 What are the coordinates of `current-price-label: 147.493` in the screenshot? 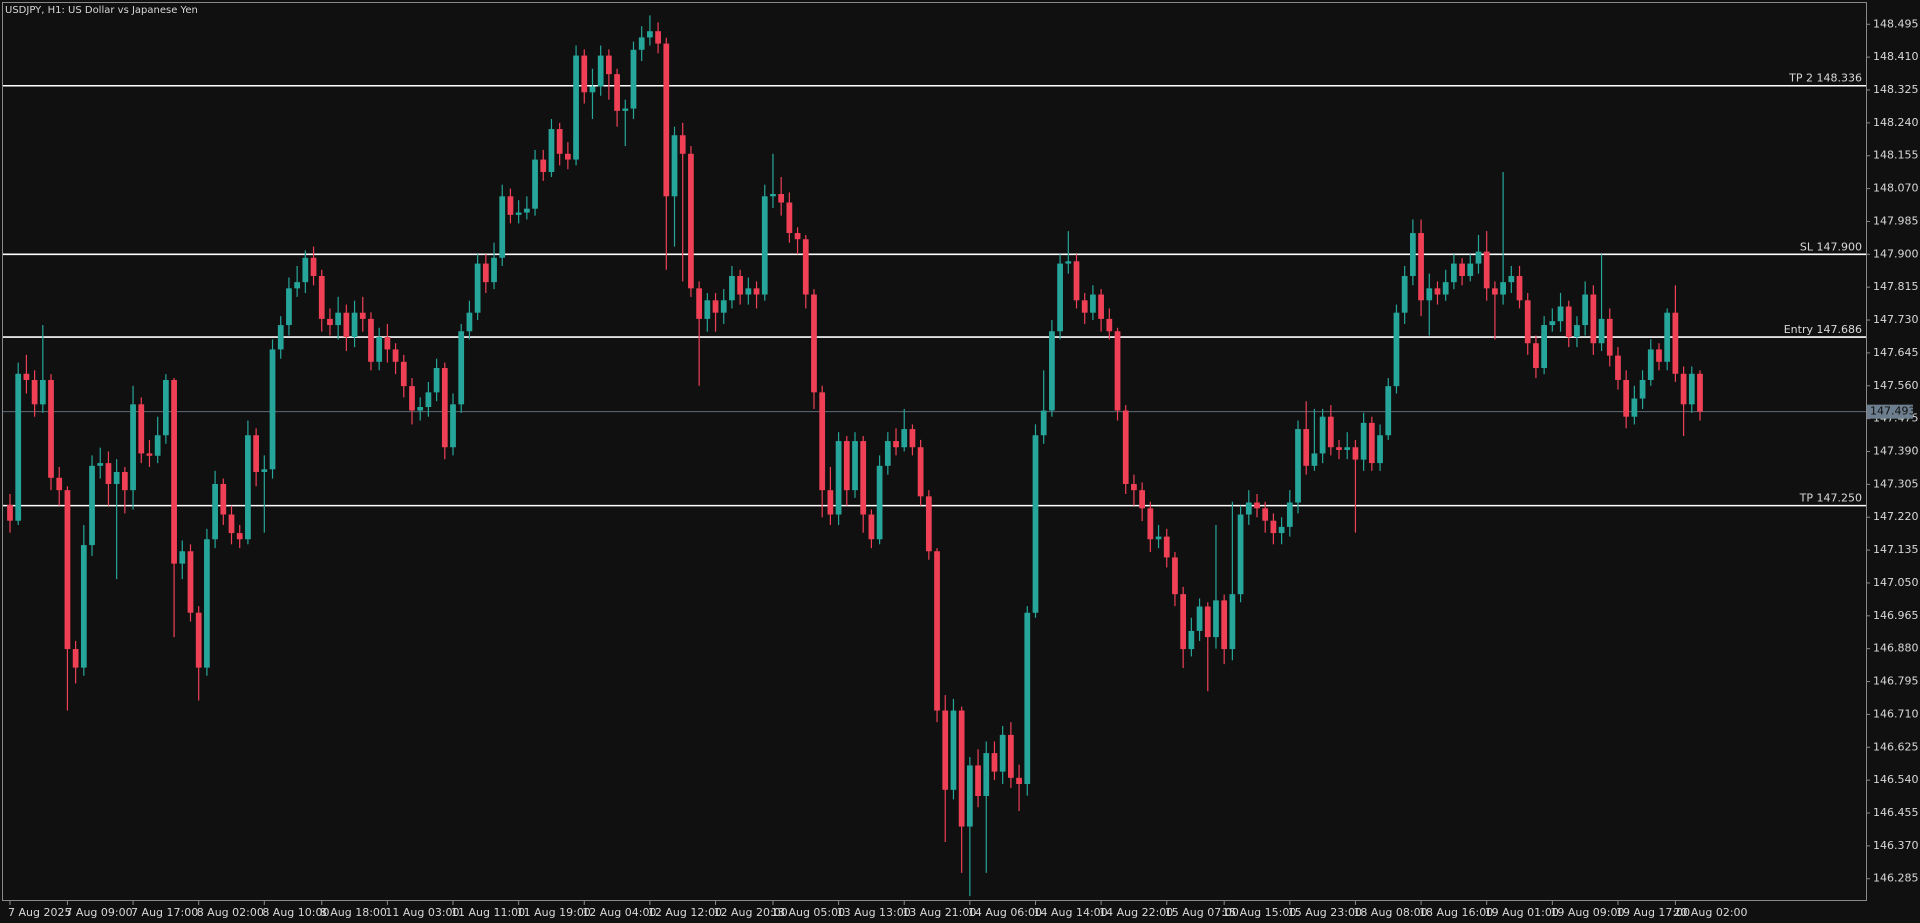 It's located at (1893, 411).